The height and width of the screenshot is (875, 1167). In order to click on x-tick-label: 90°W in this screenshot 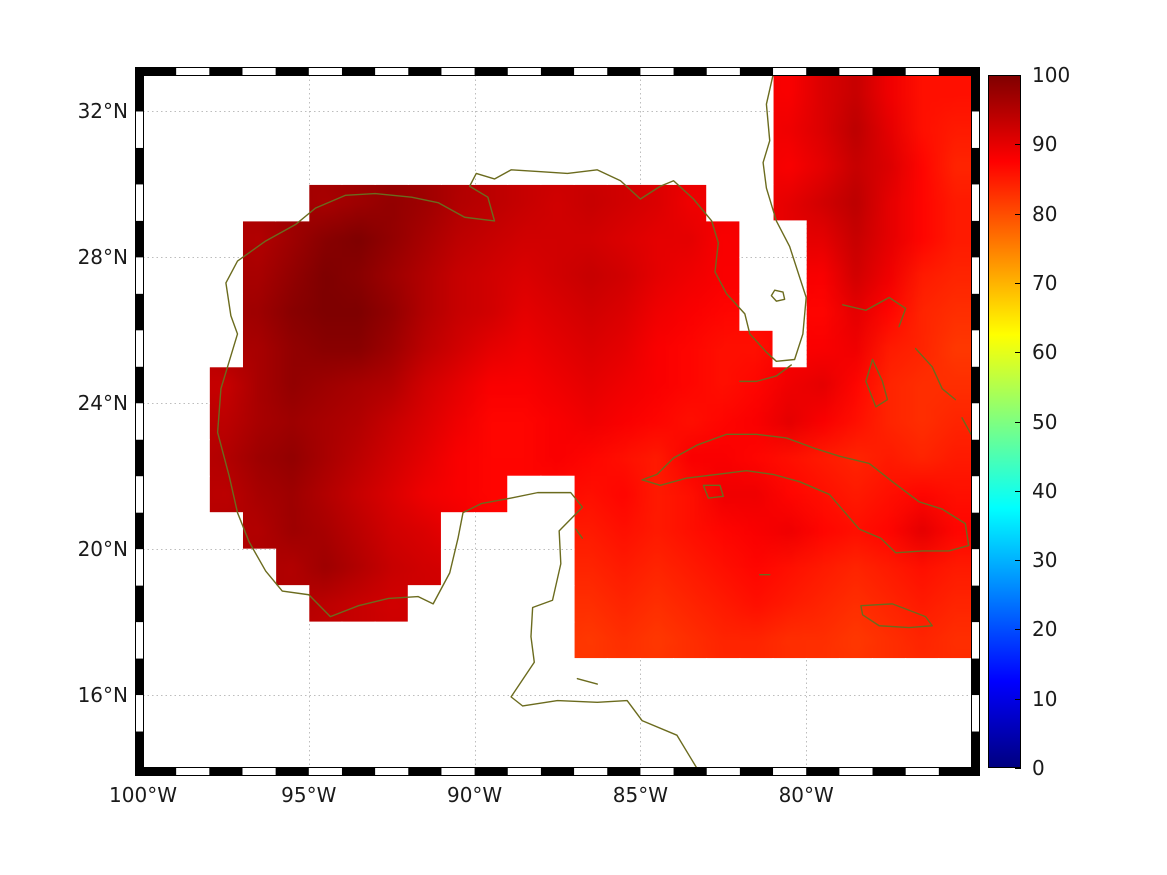, I will do `click(474, 795)`.